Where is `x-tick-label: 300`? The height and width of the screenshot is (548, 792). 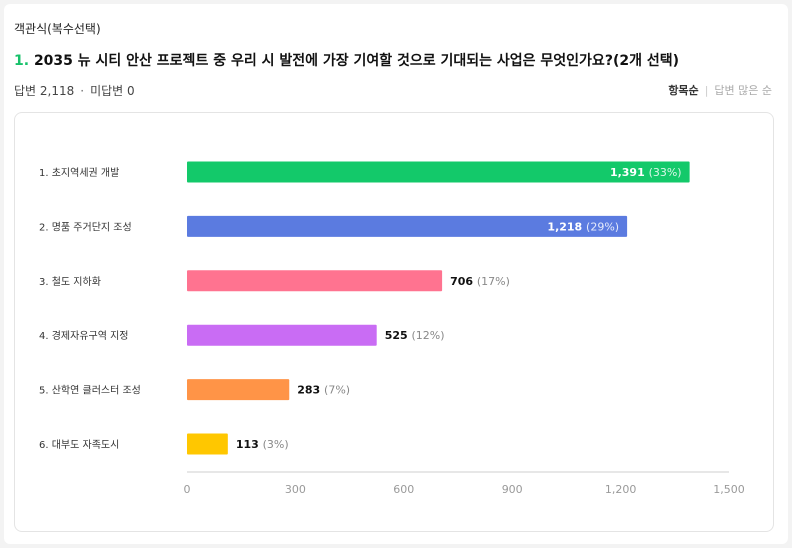 x-tick-label: 300 is located at coordinates (295, 489).